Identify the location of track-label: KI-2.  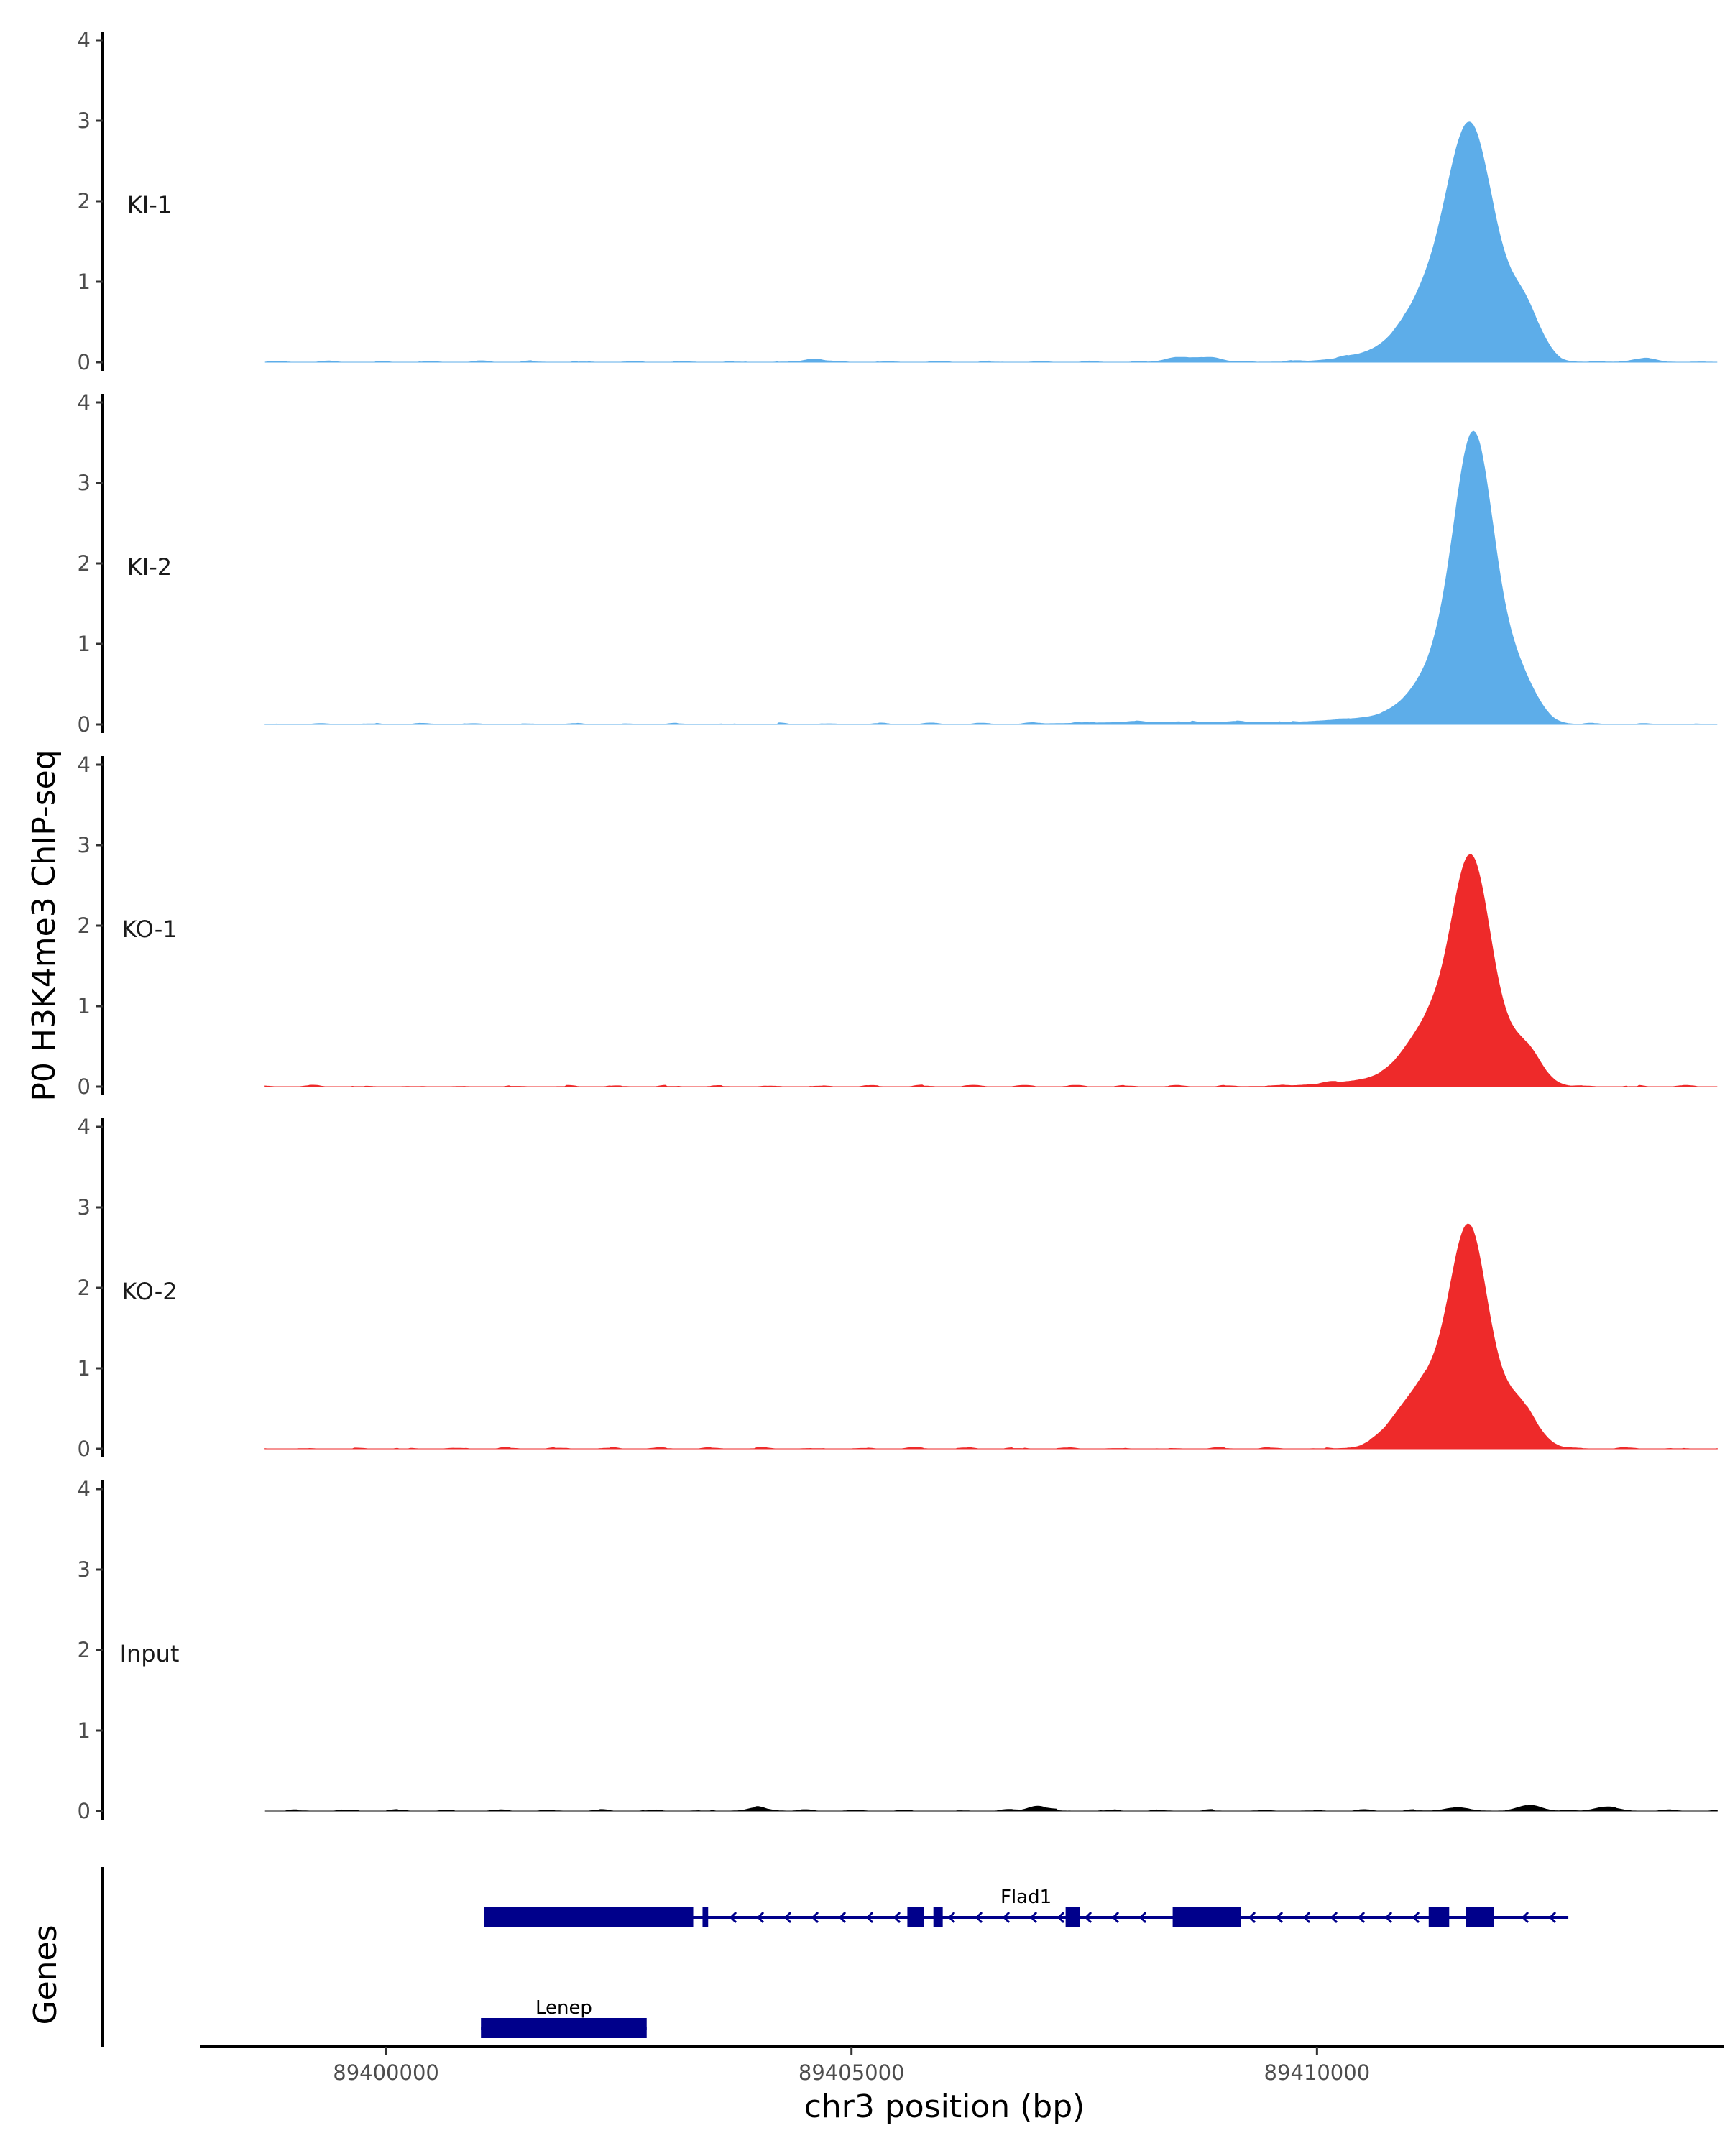
(149, 567).